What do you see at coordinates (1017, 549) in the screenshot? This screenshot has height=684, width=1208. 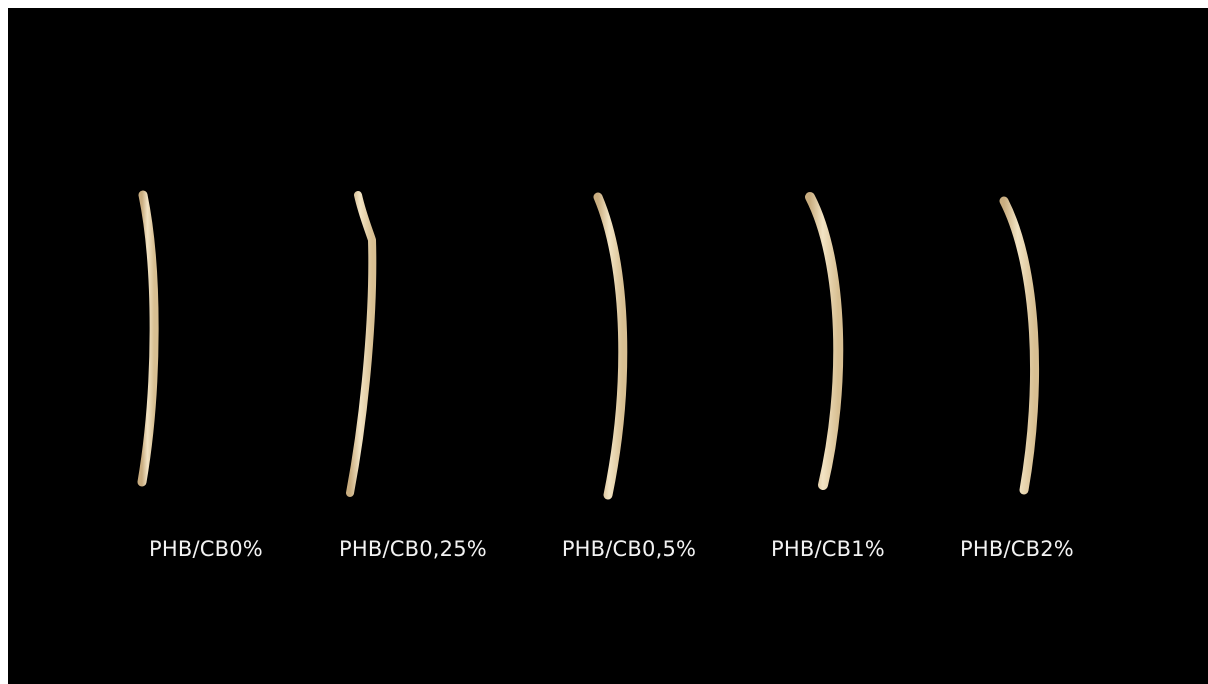 I see `sample-label-cb2: PHB/CB2%` at bounding box center [1017, 549].